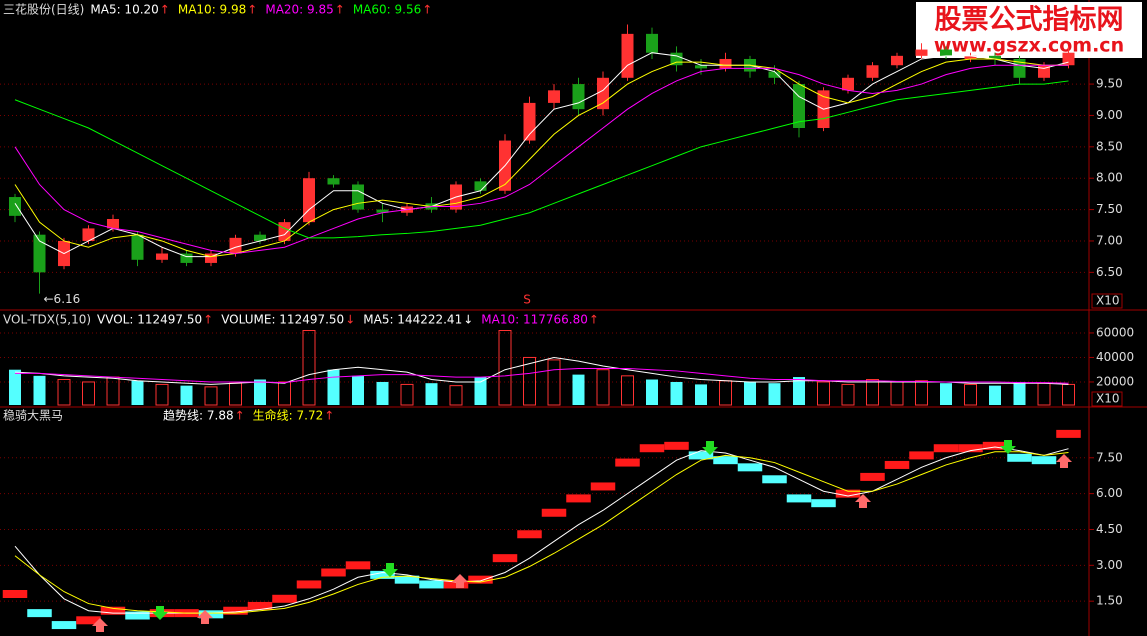  I want to click on watermark: 股票公式指标网 www.gszx.com.cn, so click(1029, 30).